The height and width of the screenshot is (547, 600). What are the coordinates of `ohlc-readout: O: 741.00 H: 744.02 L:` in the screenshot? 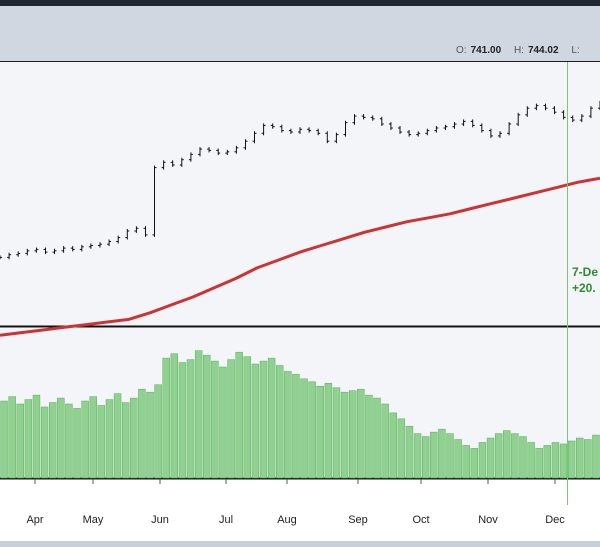 It's located at (520, 50).